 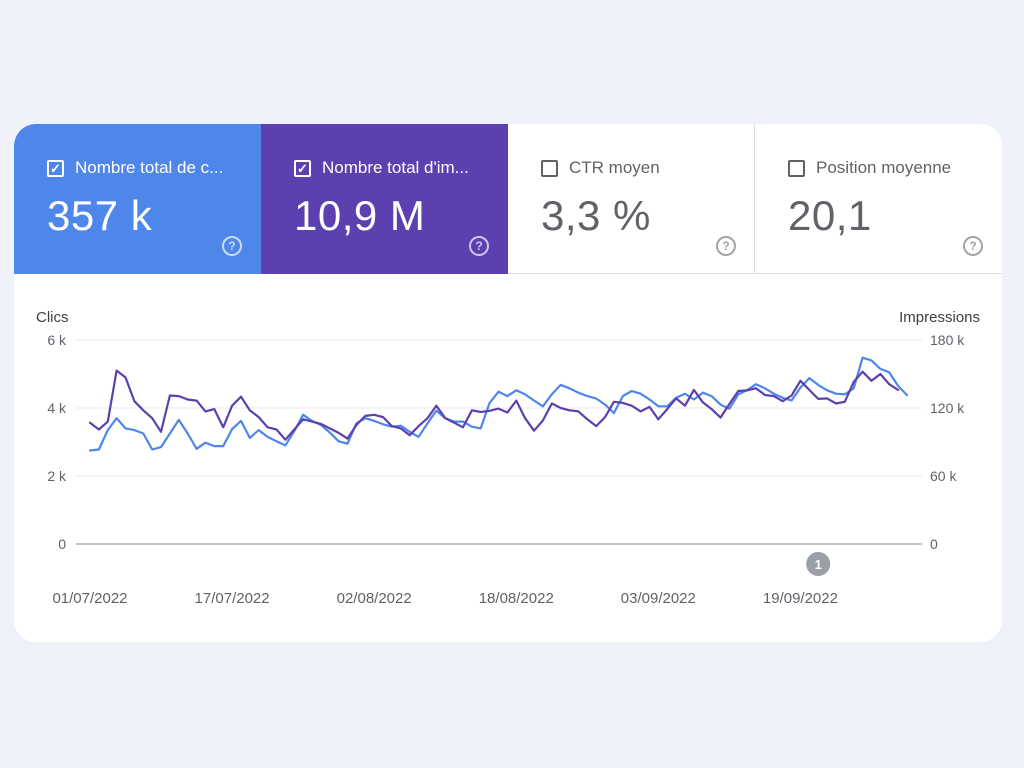 What do you see at coordinates (943, 476) in the screenshot?
I see `y-right-tick-label: 60 k` at bounding box center [943, 476].